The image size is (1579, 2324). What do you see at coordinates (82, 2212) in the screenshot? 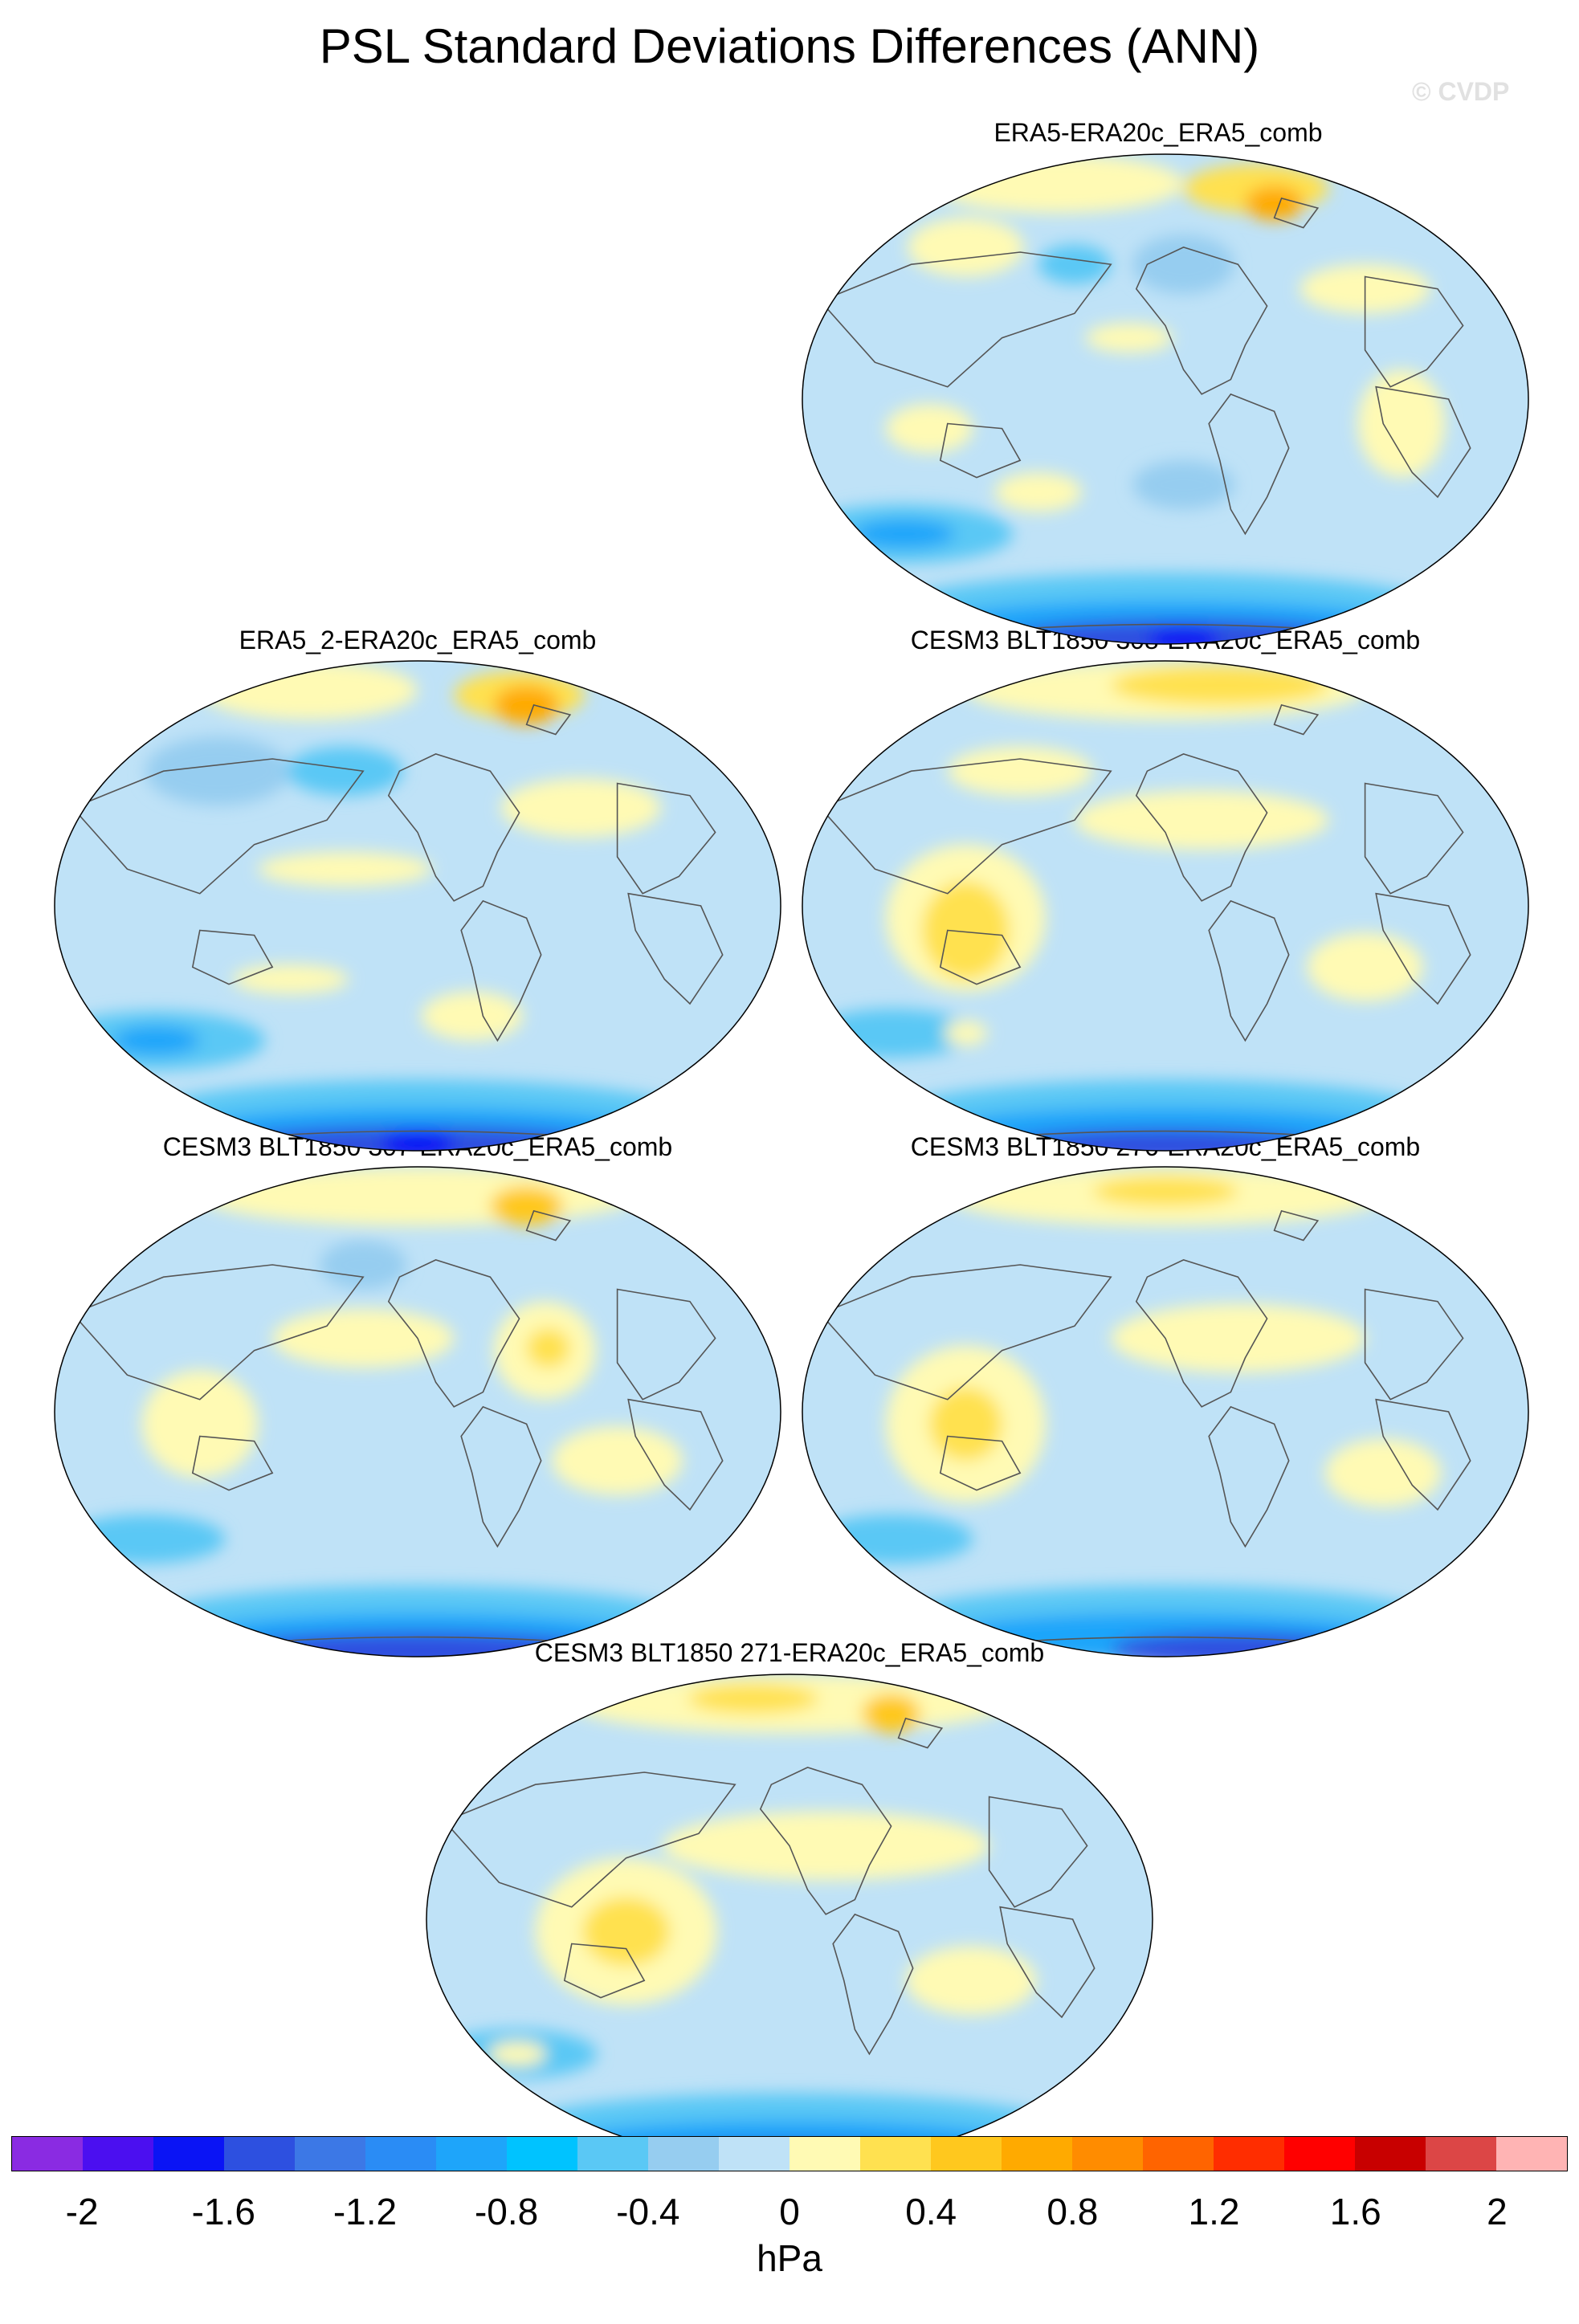
I see `colorbar-tick-label: -2` at bounding box center [82, 2212].